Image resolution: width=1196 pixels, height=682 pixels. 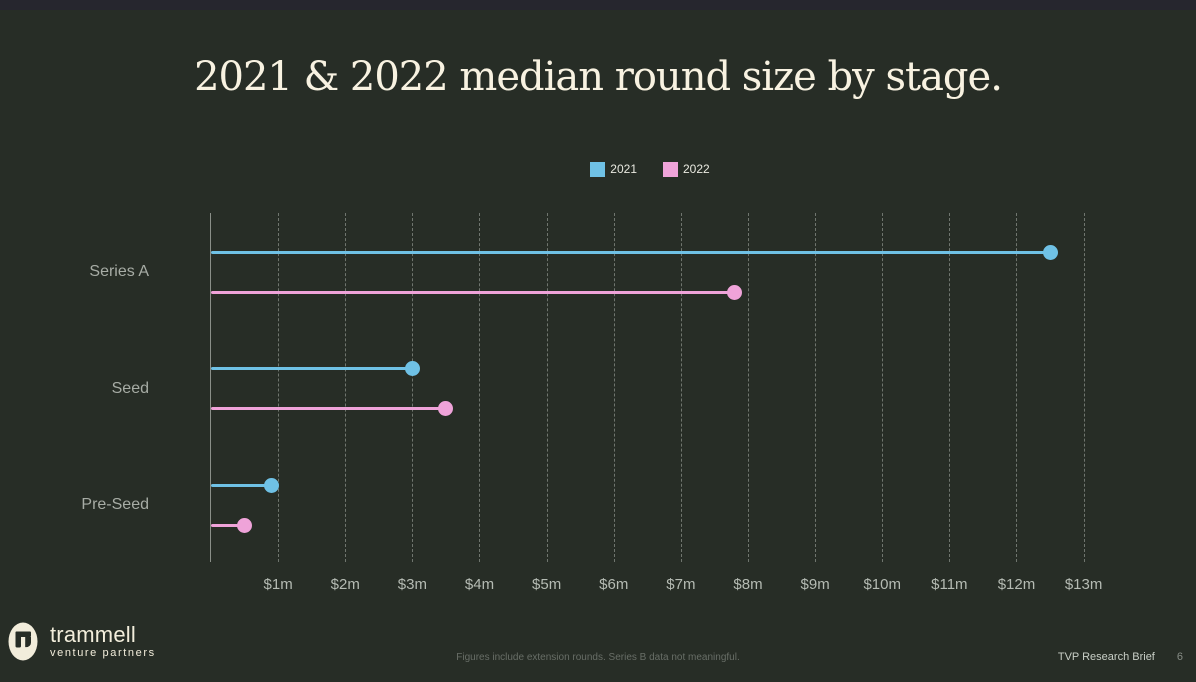 I want to click on gridline-13m, so click(x=1084, y=387).